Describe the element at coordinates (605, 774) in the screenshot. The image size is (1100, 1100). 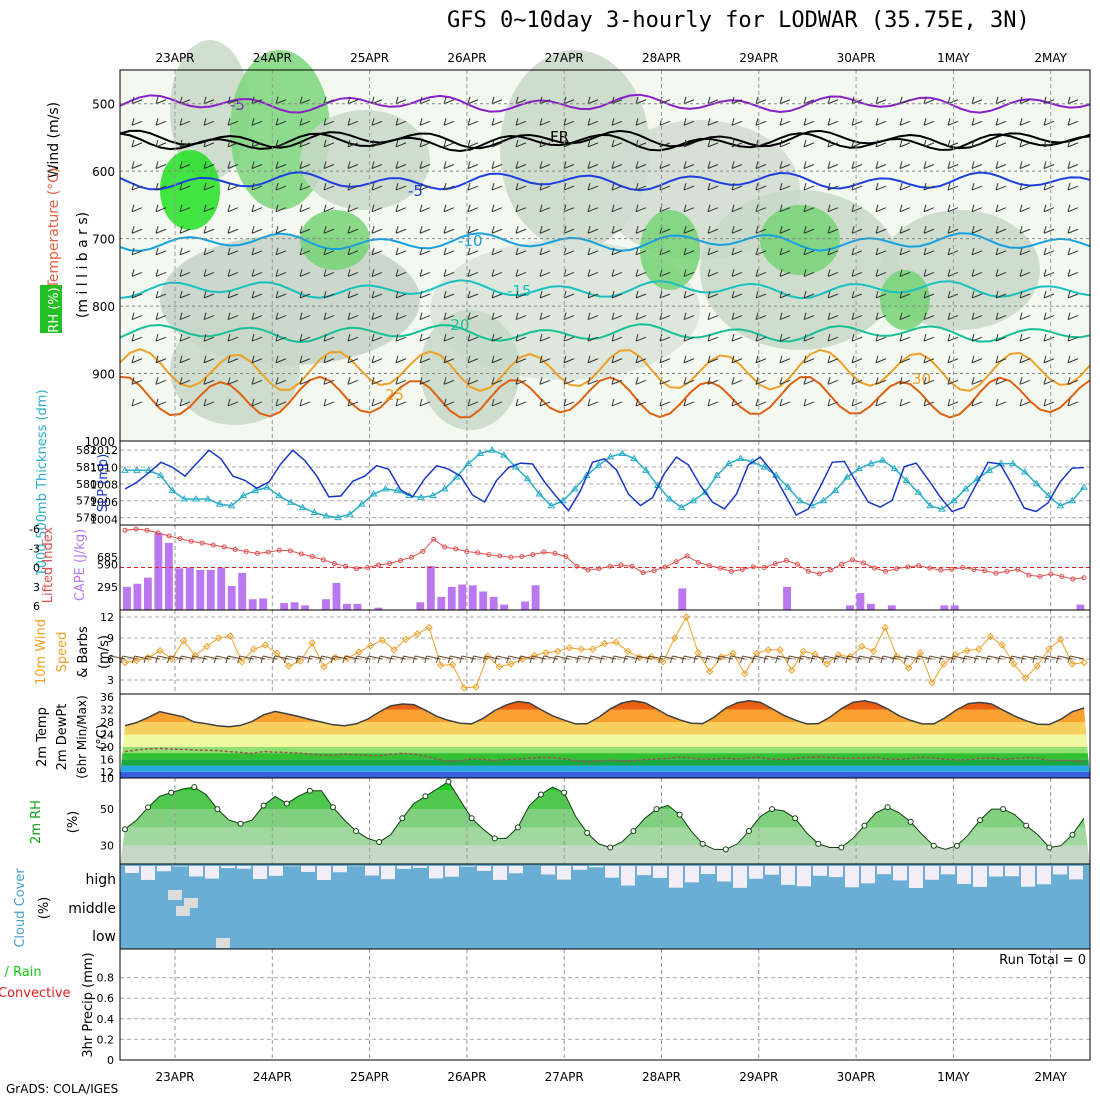
I see `temp-color-band` at that location.